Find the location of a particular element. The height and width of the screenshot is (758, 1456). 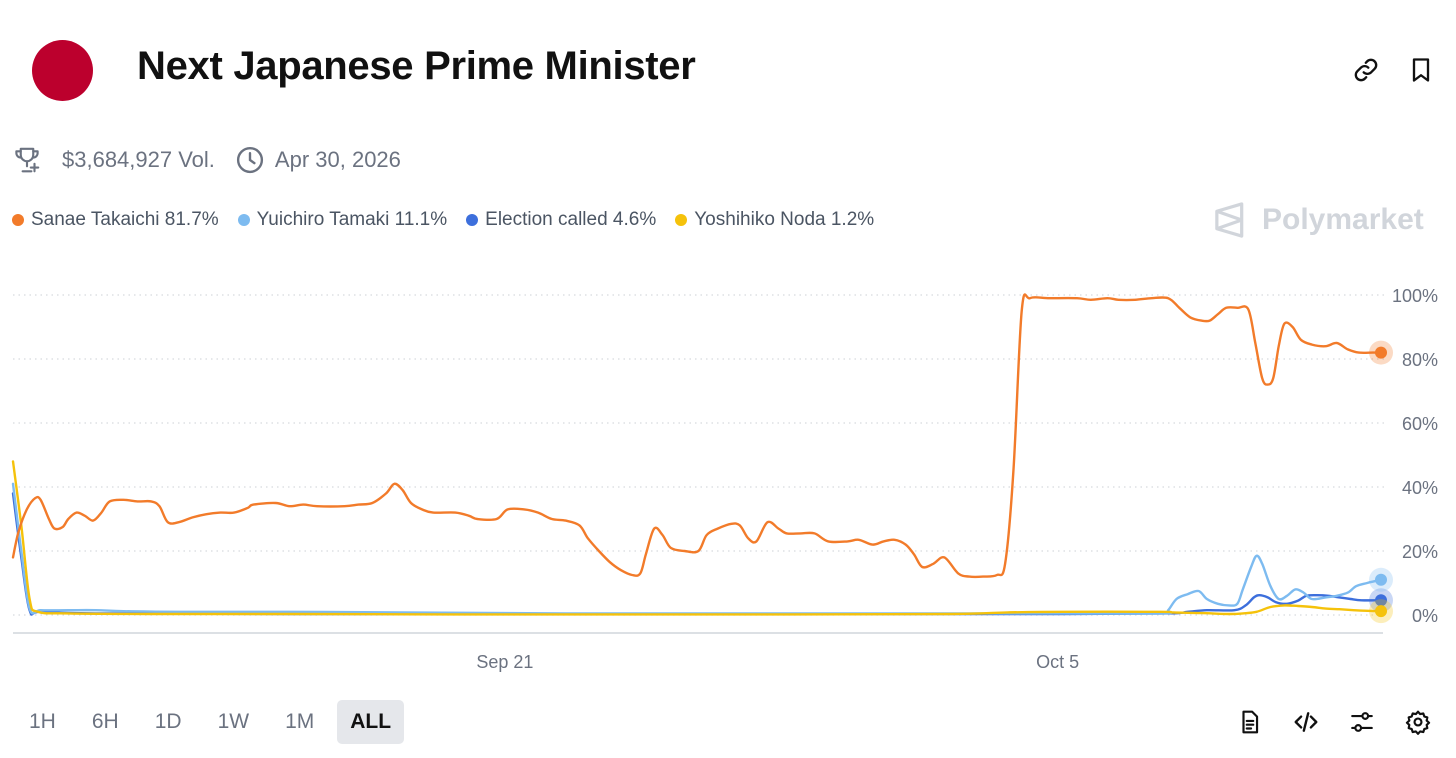

bookmark-button is located at coordinates (1421, 70).